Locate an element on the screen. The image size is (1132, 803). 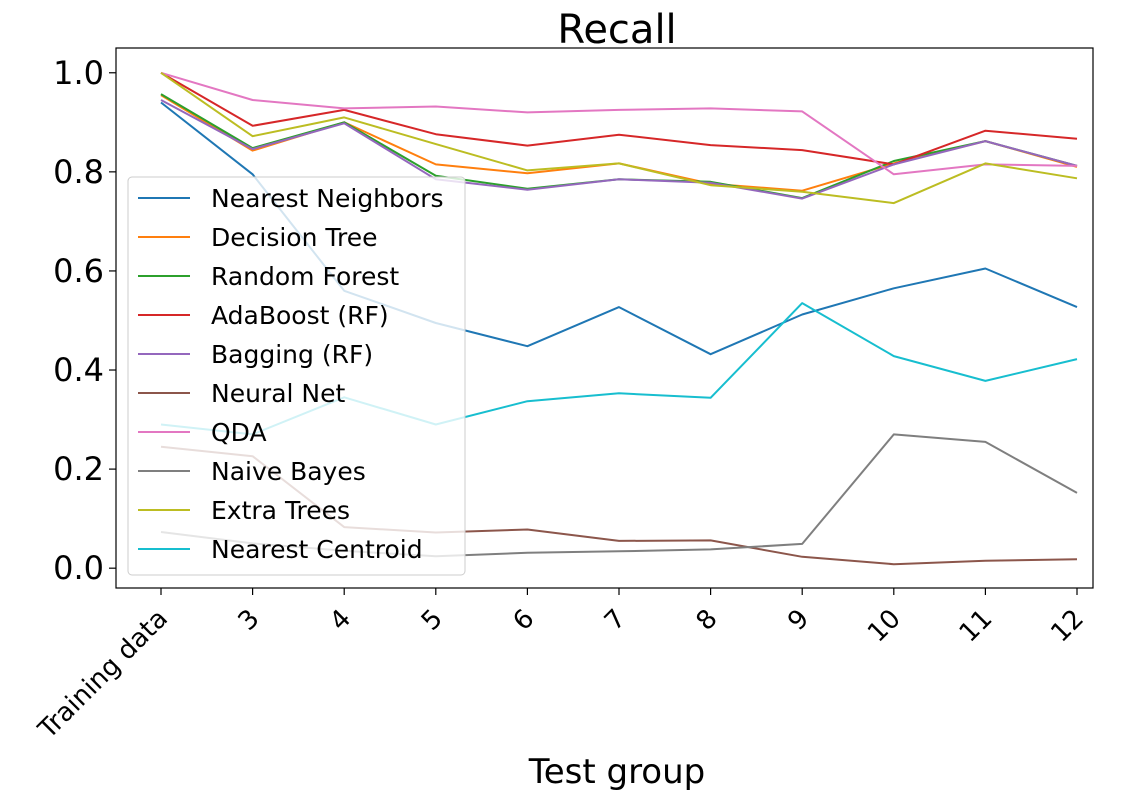
legend-label: Decision Tree is located at coordinates (294, 237).